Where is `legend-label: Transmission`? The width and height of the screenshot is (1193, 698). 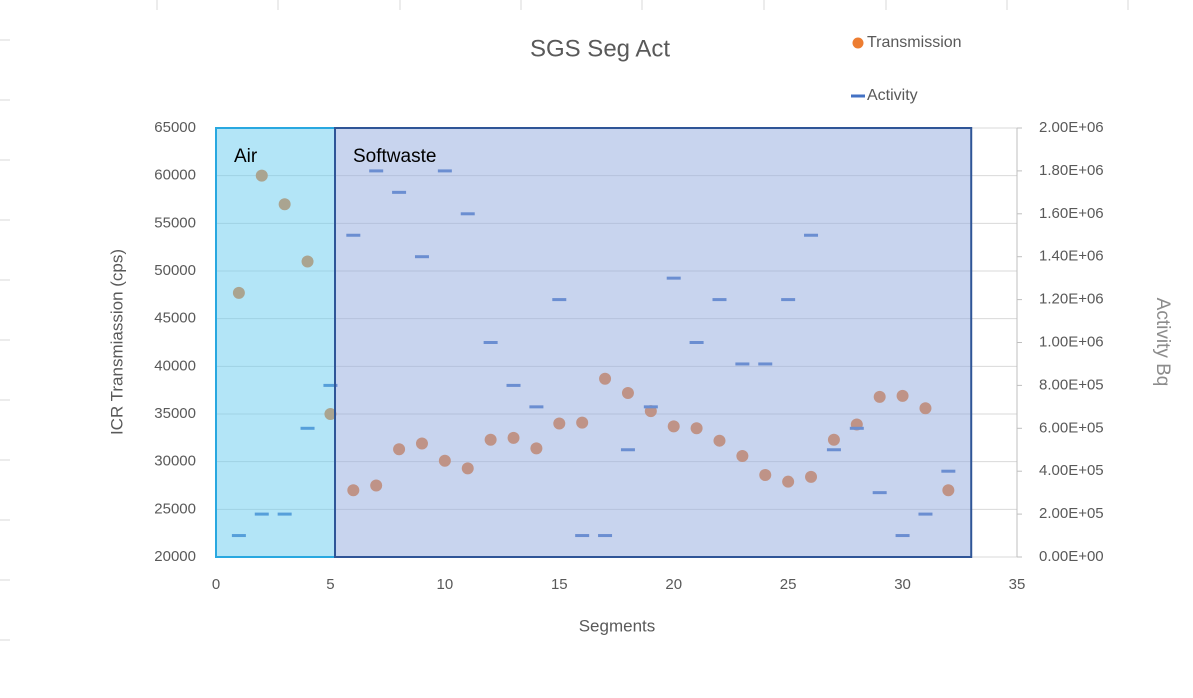 legend-label: Transmission is located at coordinates (914, 42).